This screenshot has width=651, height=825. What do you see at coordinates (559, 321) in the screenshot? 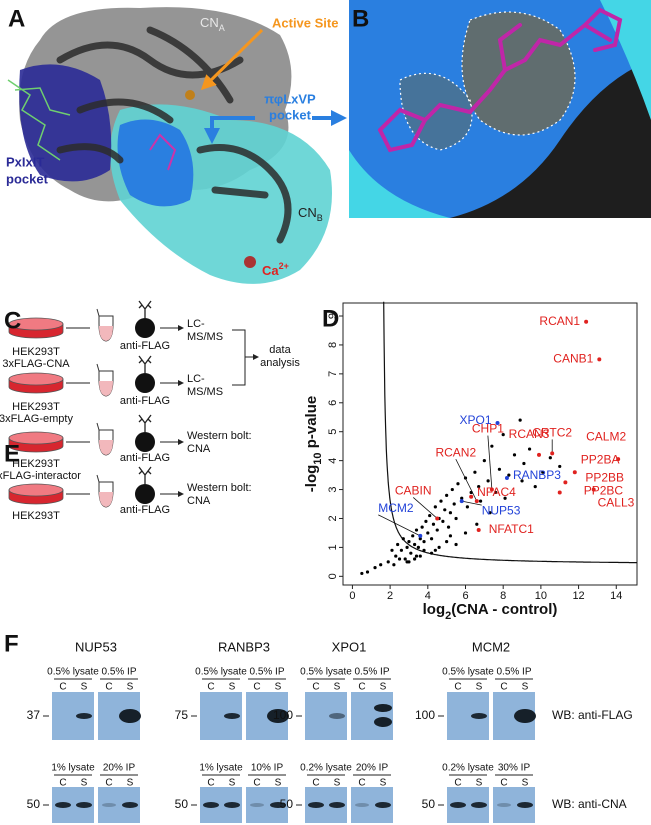
I see `point-label: RCAN1` at bounding box center [559, 321].